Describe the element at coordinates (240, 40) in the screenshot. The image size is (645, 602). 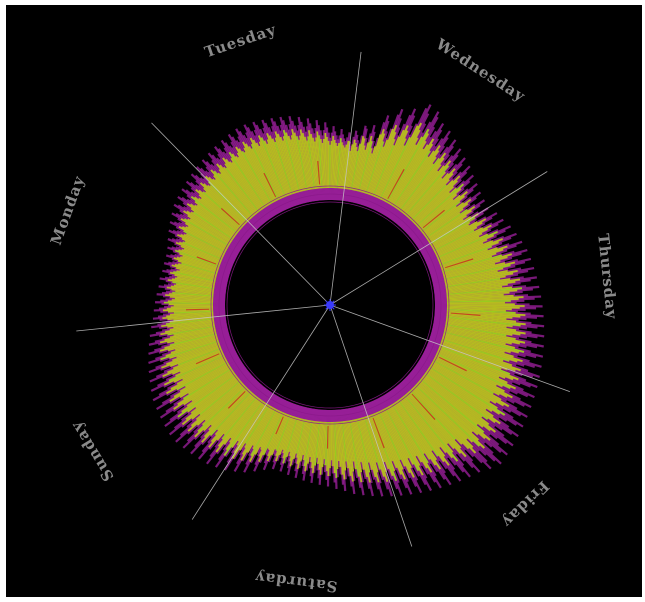
I see `day-label-tuesday: Tuesday` at that location.